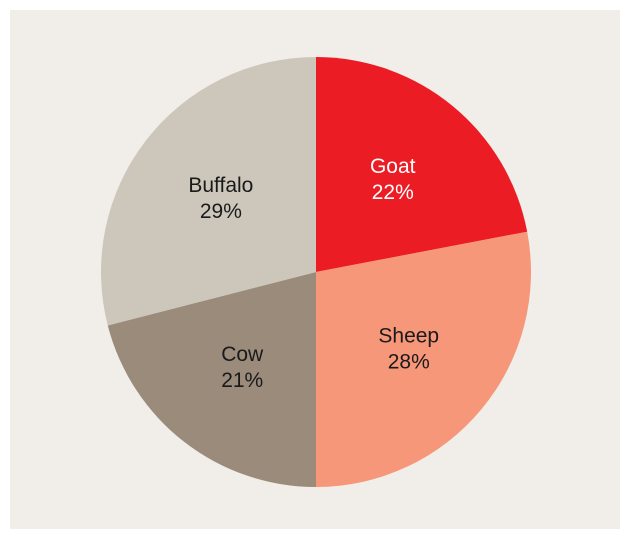 The width and height of the screenshot is (630, 539). Describe the element at coordinates (220, 185) in the screenshot. I see `slice-label-buffalo: Buffalo` at that location.